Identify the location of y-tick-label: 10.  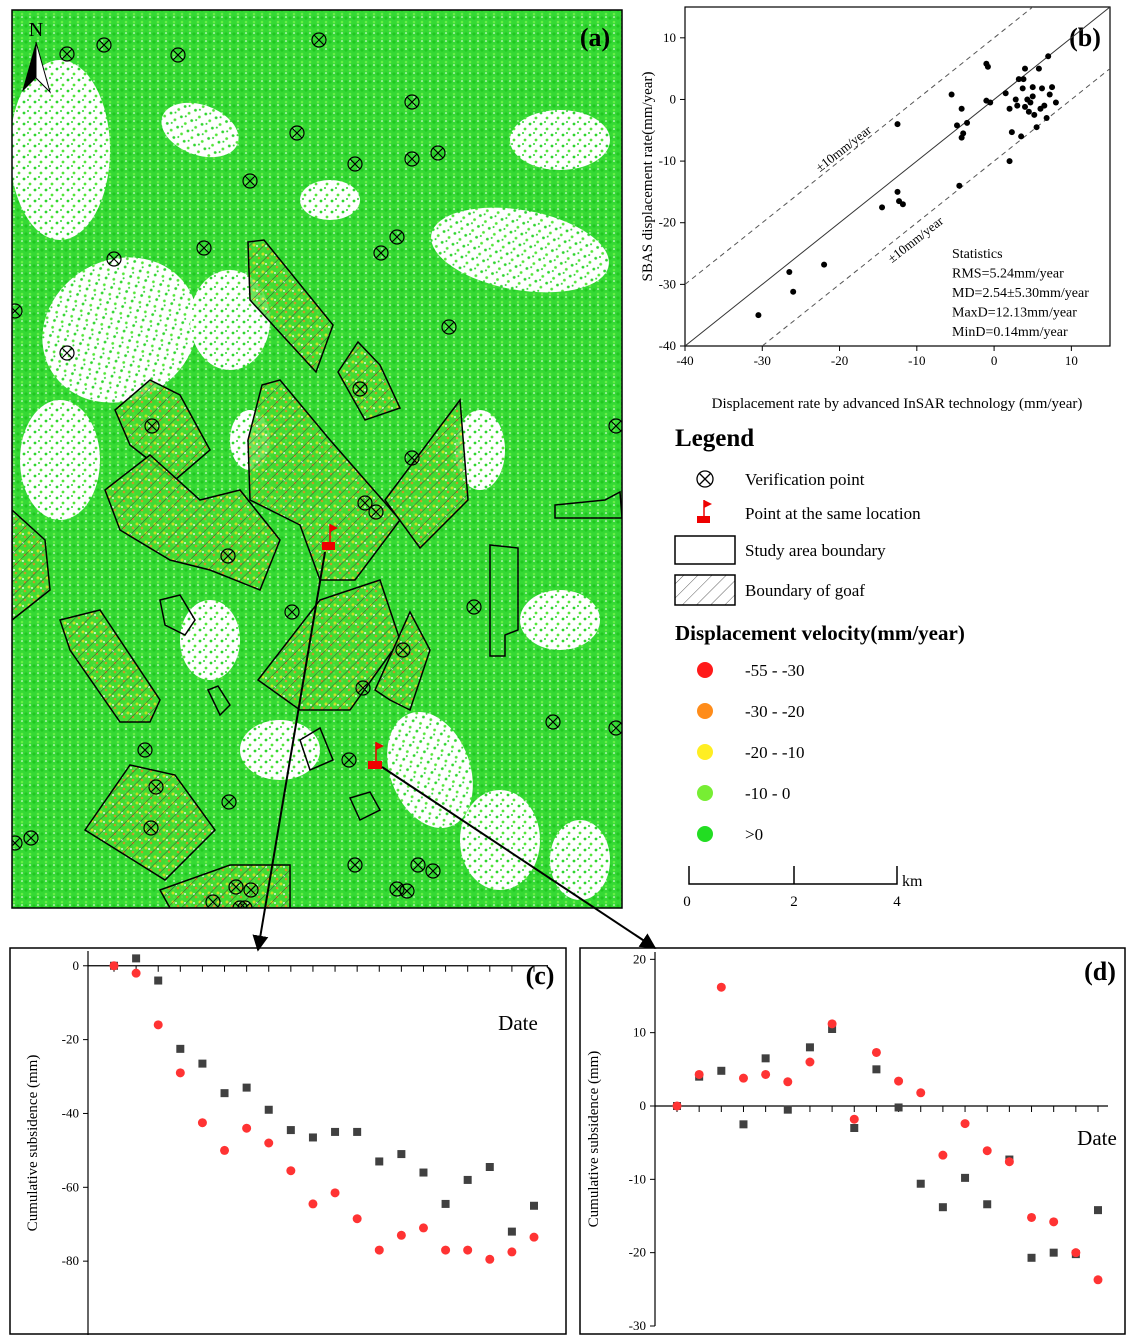
(669, 37).